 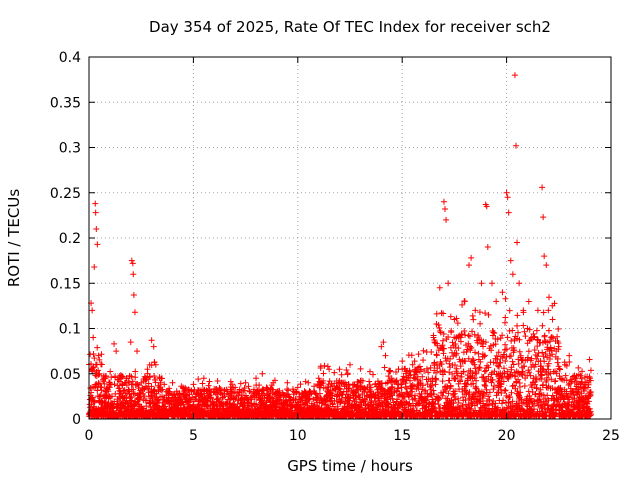 I want to click on y-axis-label: ROTI / TECUs, so click(x=14, y=238).